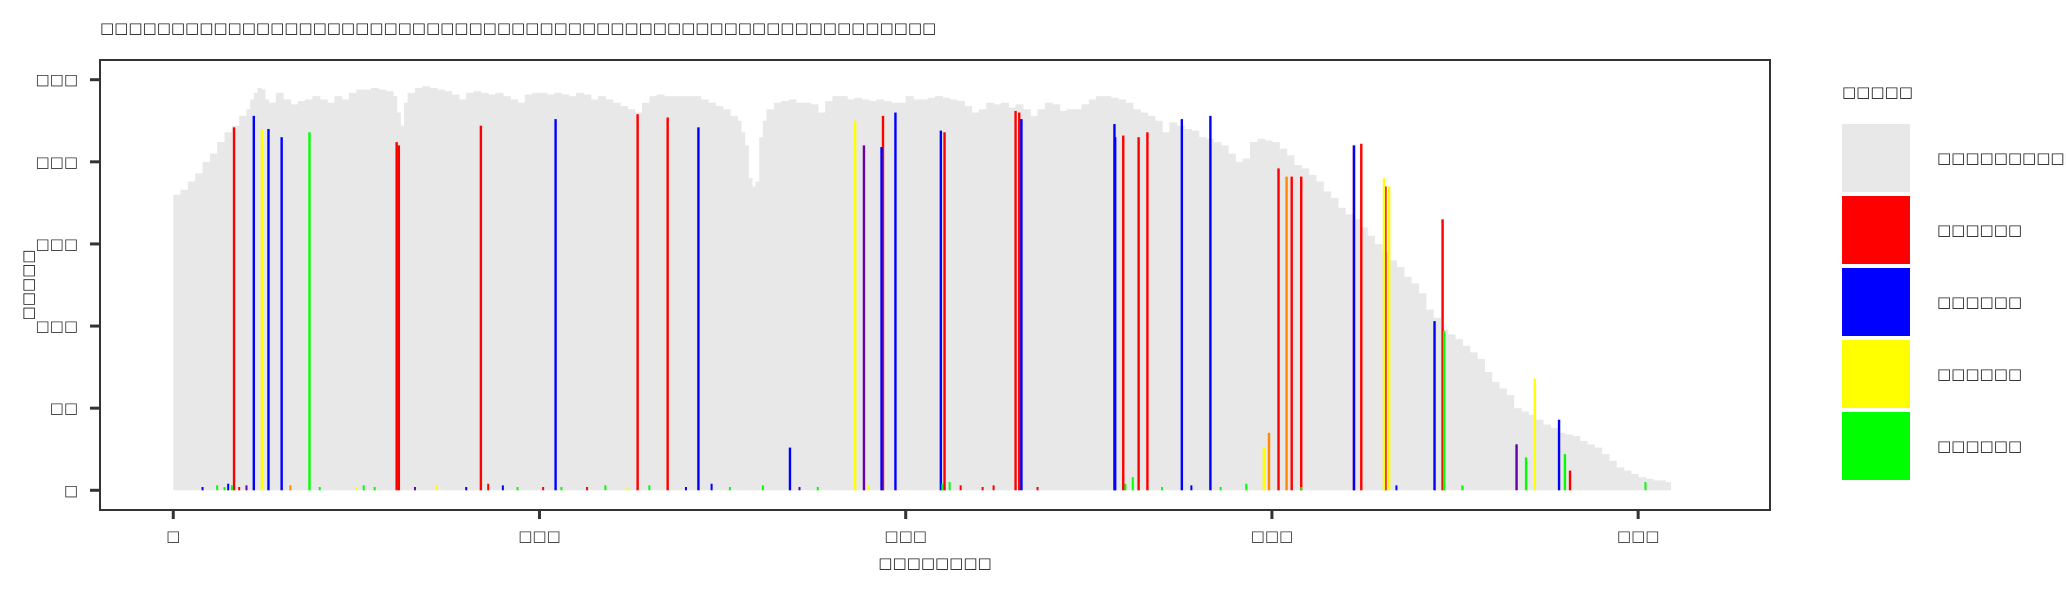  Describe the element at coordinates (1979, 230) in the screenshot. I see `legend-label: □□□□□□` at that location.